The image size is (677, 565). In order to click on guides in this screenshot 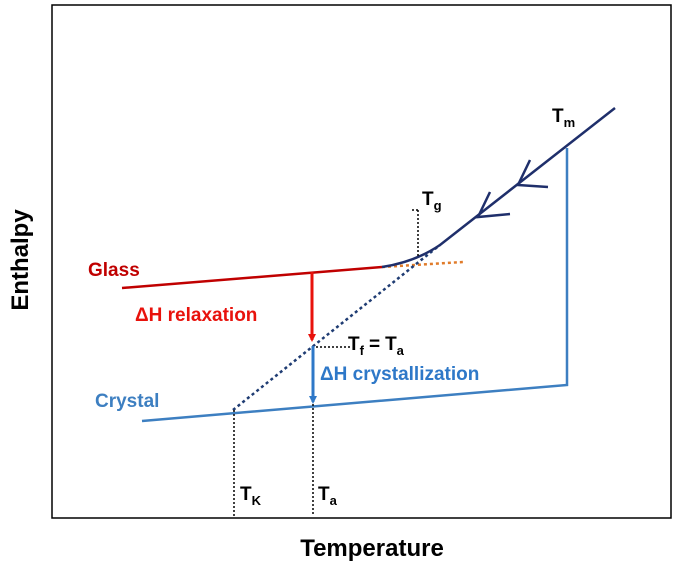, I will do `click(326, 362)`.